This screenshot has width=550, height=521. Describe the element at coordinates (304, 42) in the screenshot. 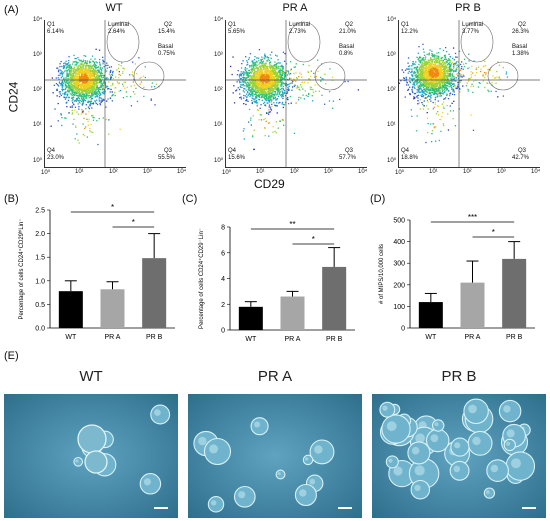

I see `luminal-gate` at that location.